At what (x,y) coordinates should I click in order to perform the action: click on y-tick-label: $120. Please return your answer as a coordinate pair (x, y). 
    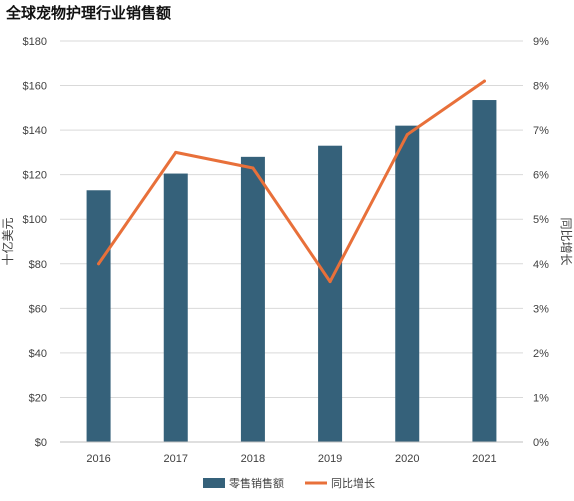
    Looking at the image, I should click on (35, 176).